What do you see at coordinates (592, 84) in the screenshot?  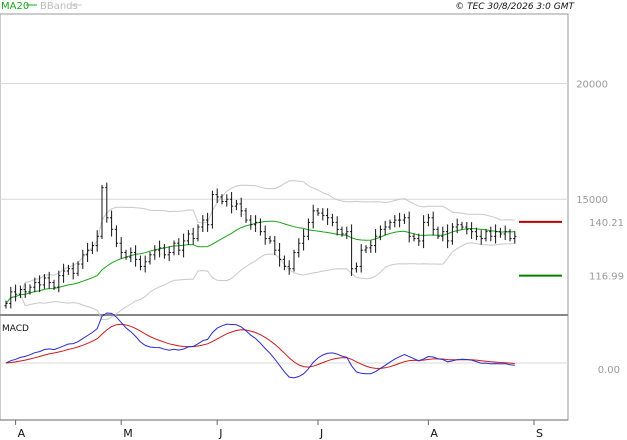 I see `y-tick-label-0: 20000` at bounding box center [592, 84].